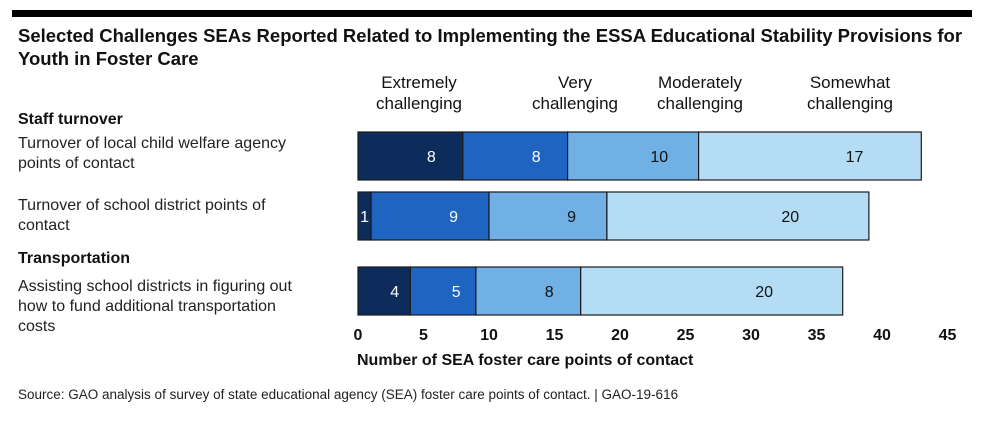 This screenshot has height=421, width=999. I want to click on row-label-line: how to fund additional transportation, so click(147, 306).